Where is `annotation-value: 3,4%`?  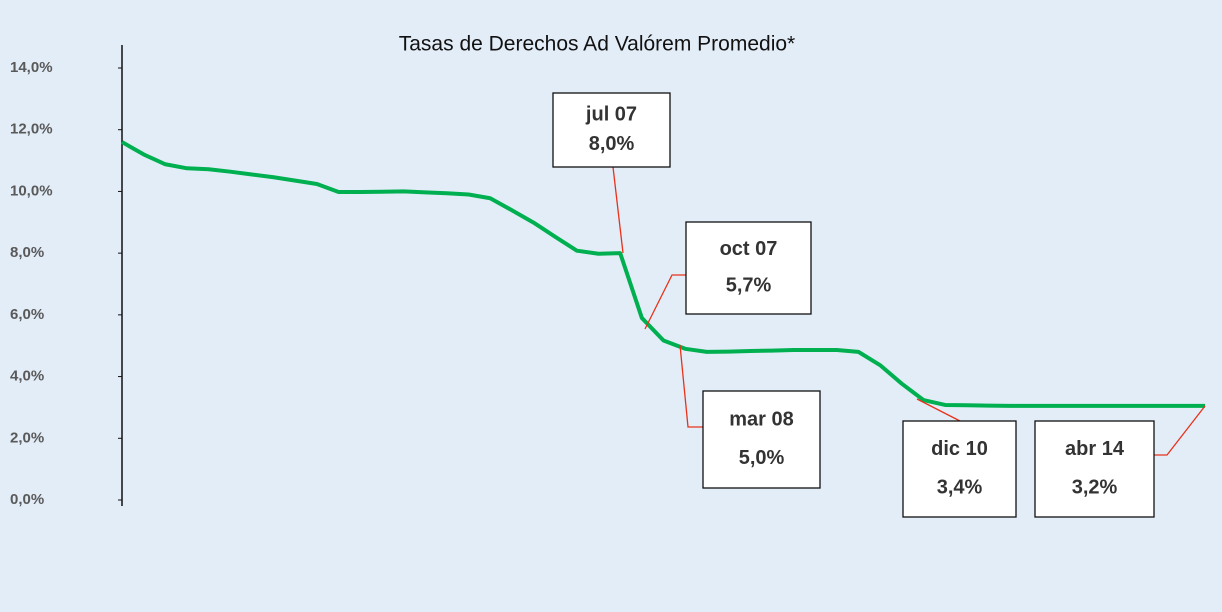
annotation-value: 3,4% is located at coordinates (960, 487).